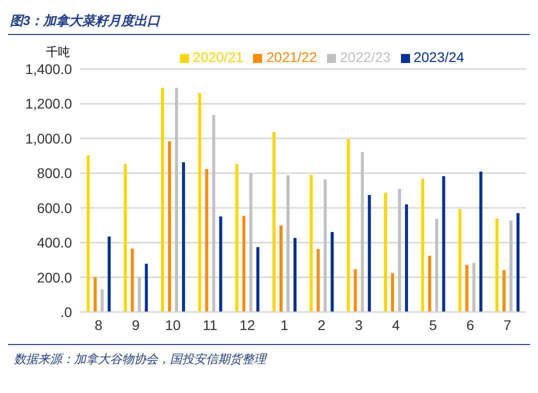 The width and height of the screenshot is (538, 393). I want to click on x-tick-label: 11, so click(210, 324).